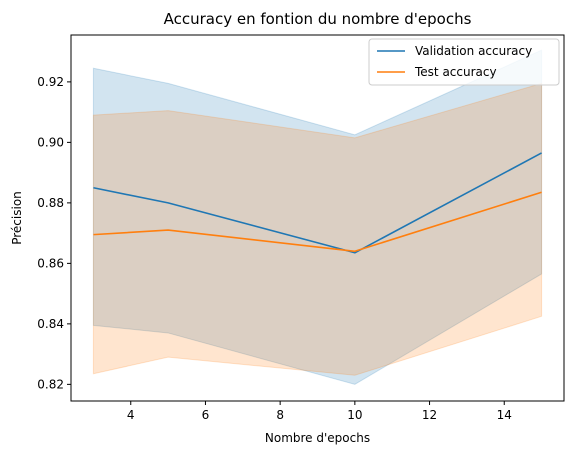  Describe the element at coordinates (54, 233) in the screenshot. I see `y-axis-ticks: 0.82 0.84 0.86 0.88 0.90 0.92` at that location.